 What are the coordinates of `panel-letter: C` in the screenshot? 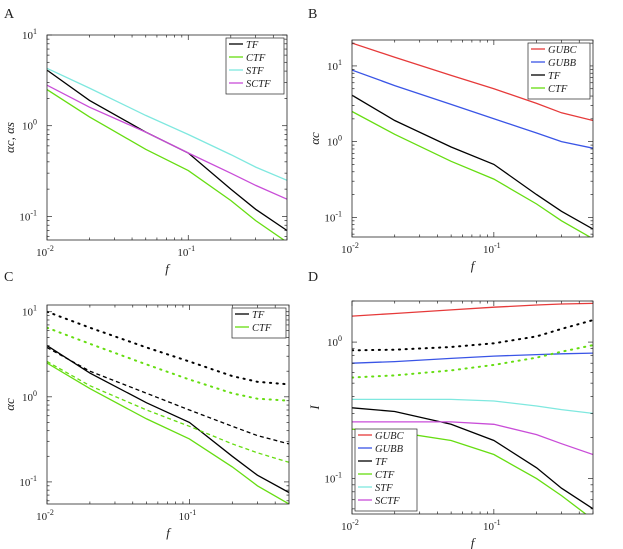 It's located at (8, 277).